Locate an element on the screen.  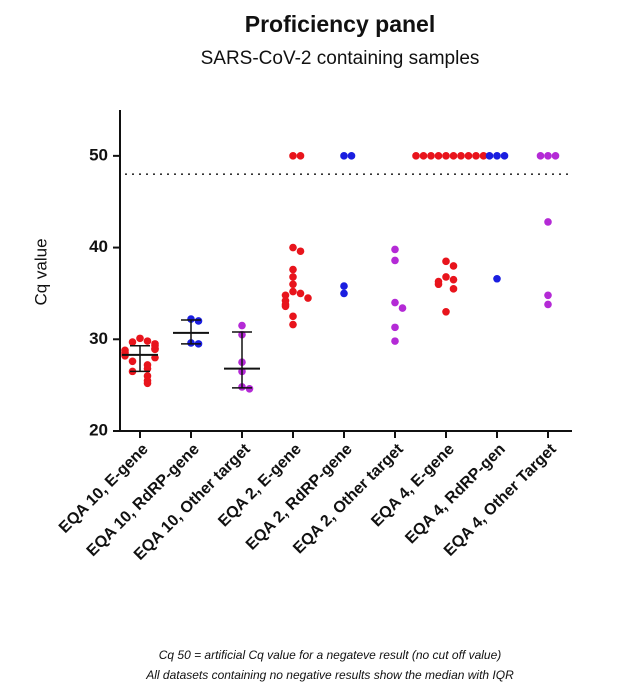
y-tick-label: 50 is located at coordinates (98, 154).